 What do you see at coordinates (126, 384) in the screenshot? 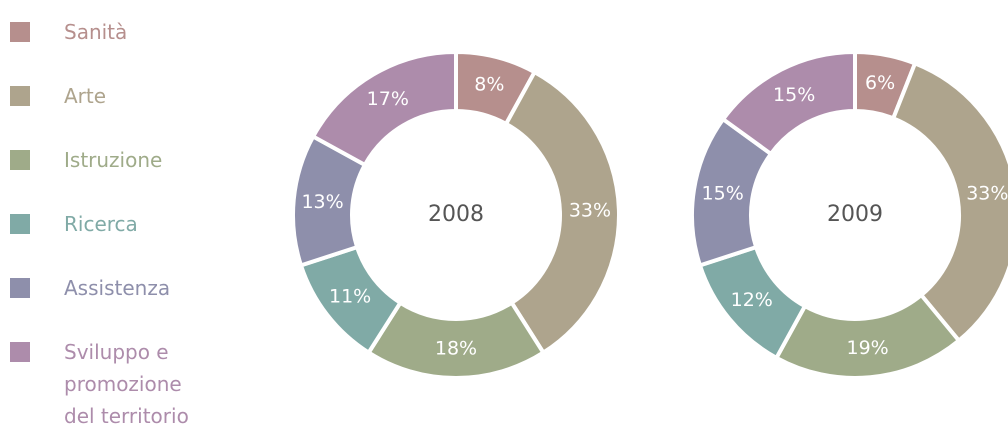
I see `legend-label: Sviluppo e promozione del territorio` at bounding box center [126, 384].